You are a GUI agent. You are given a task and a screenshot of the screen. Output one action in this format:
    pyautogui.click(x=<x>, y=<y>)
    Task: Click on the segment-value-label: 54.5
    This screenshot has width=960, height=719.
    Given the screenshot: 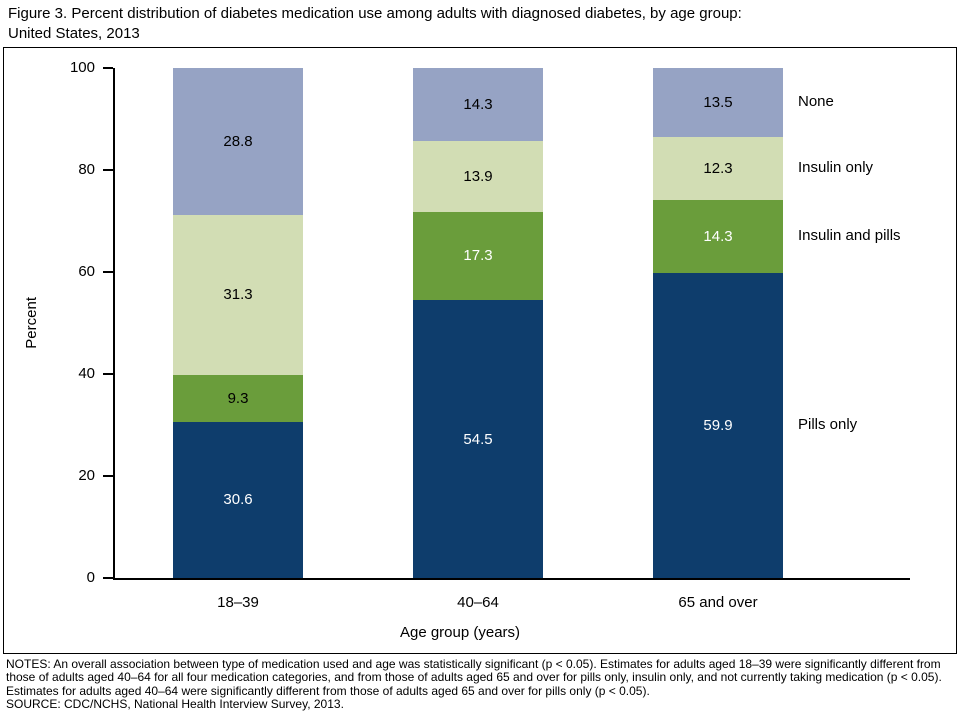 What is the action you would take?
    pyautogui.click(x=478, y=439)
    